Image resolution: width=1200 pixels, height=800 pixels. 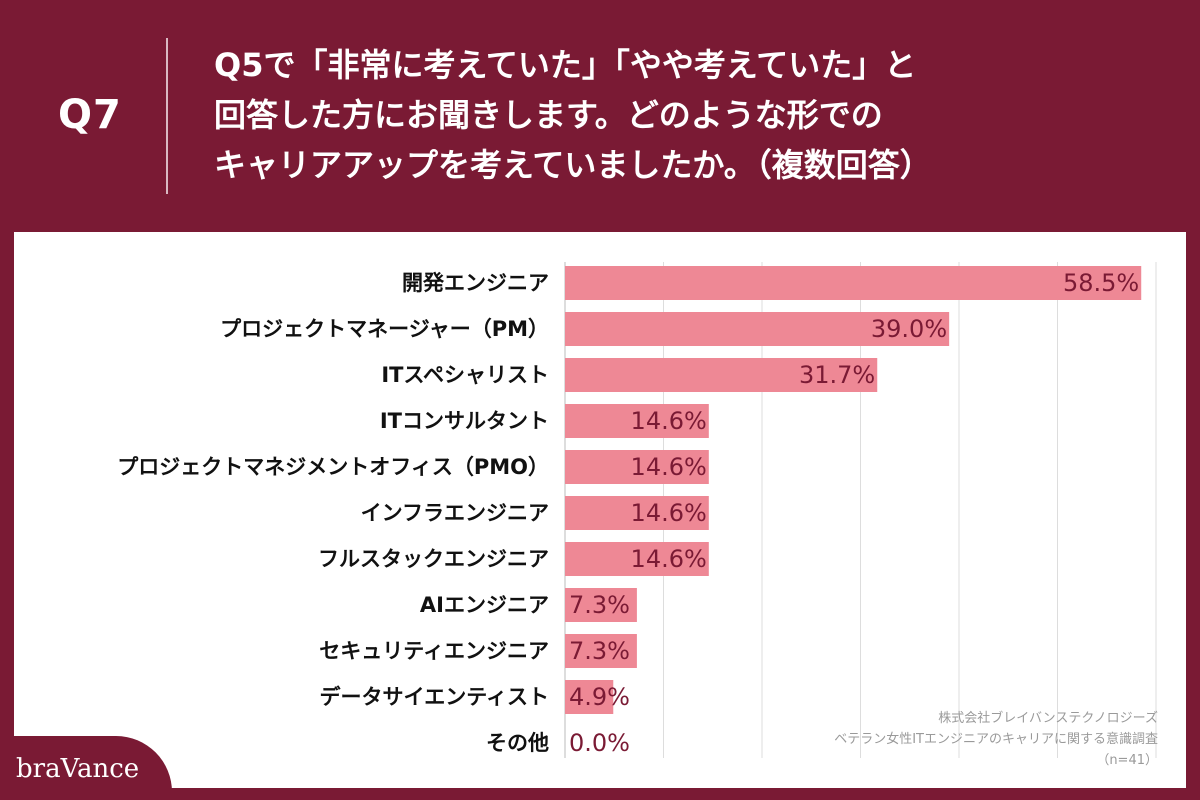 I want to click on category-label: プロジェクトマネージャー（PM）, so click(x=384, y=329).